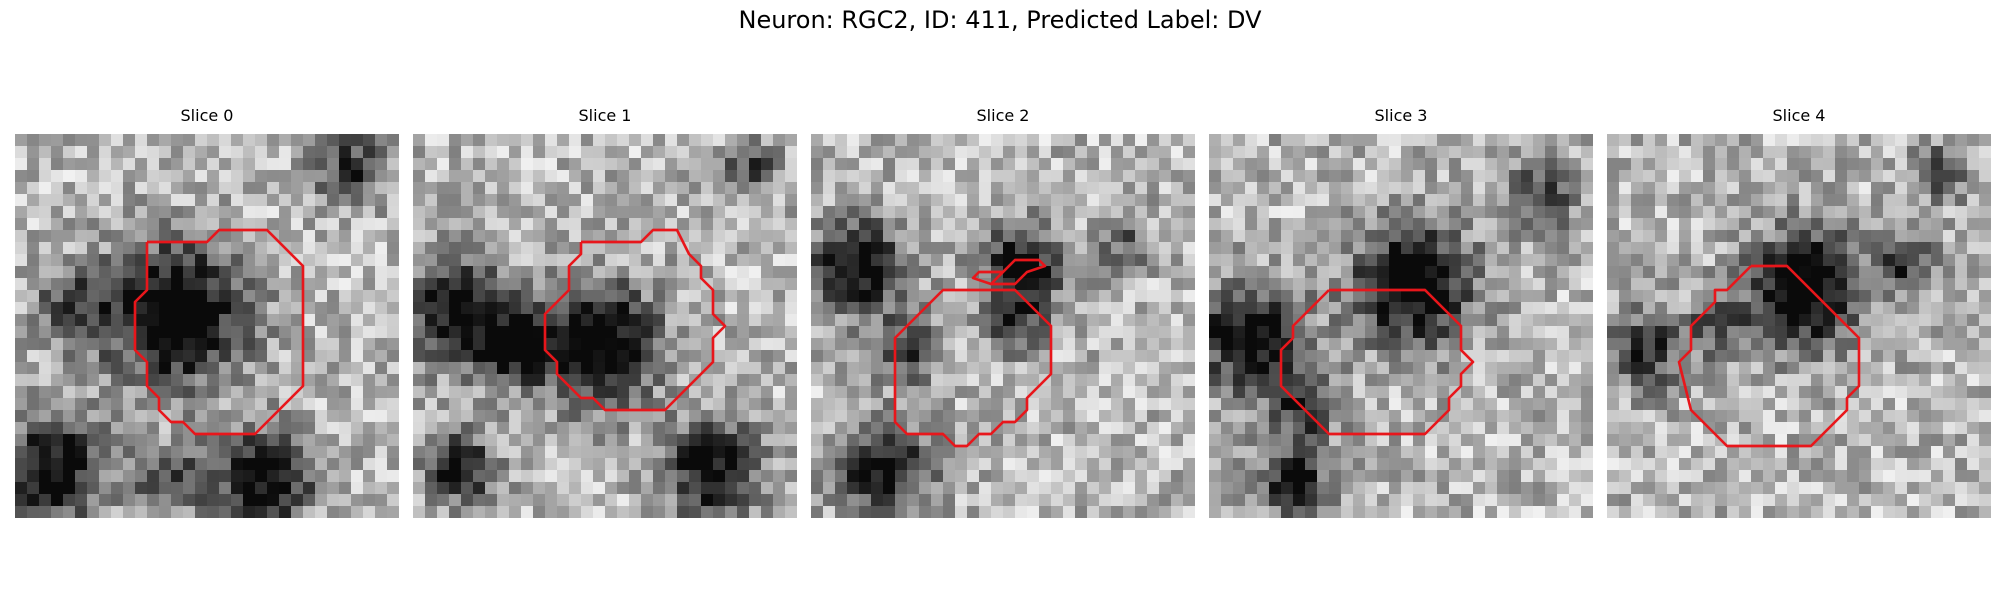 The height and width of the screenshot is (600, 2000). I want to click on slice-panel-3: Slice 3, so click(1401, 312).